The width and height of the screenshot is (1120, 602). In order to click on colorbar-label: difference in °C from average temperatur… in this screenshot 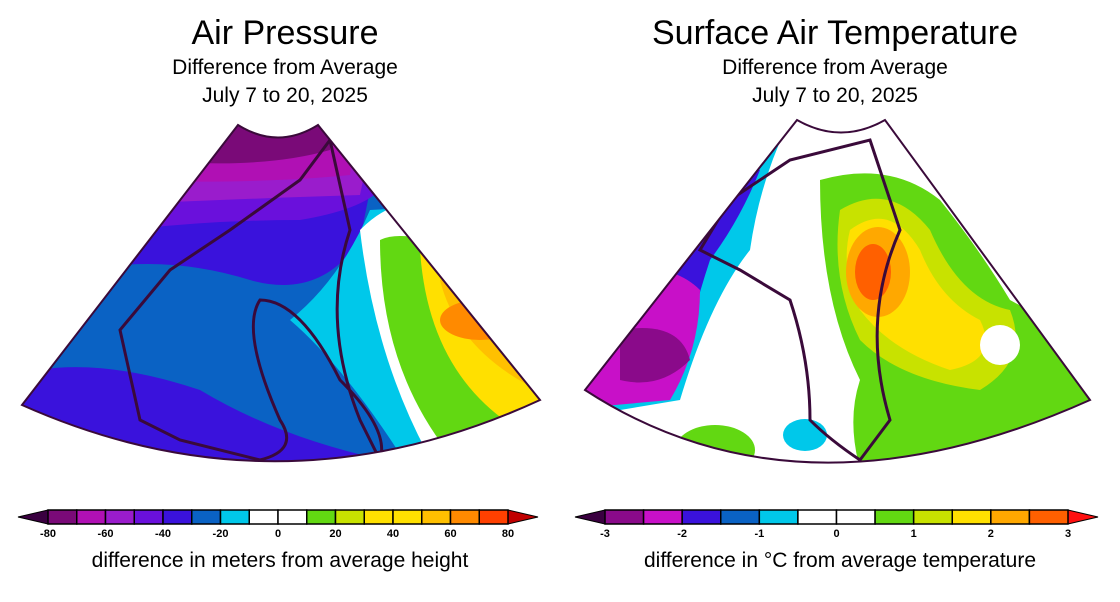, I will do `click(840, 560)`.